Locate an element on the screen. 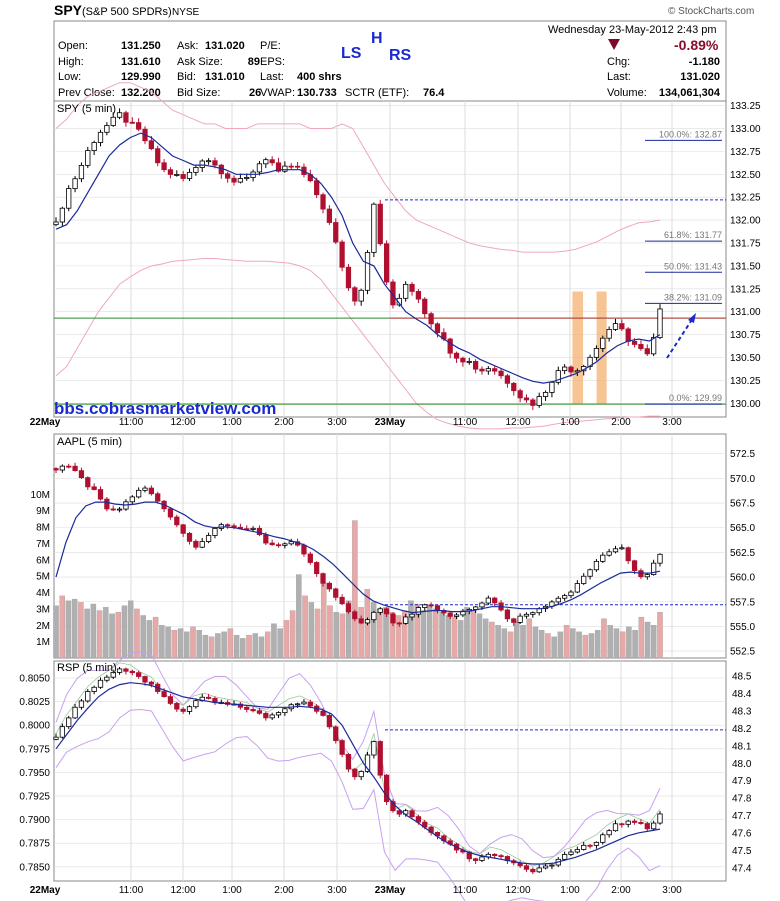  lower-band-line is located at coordinates (357, 344).